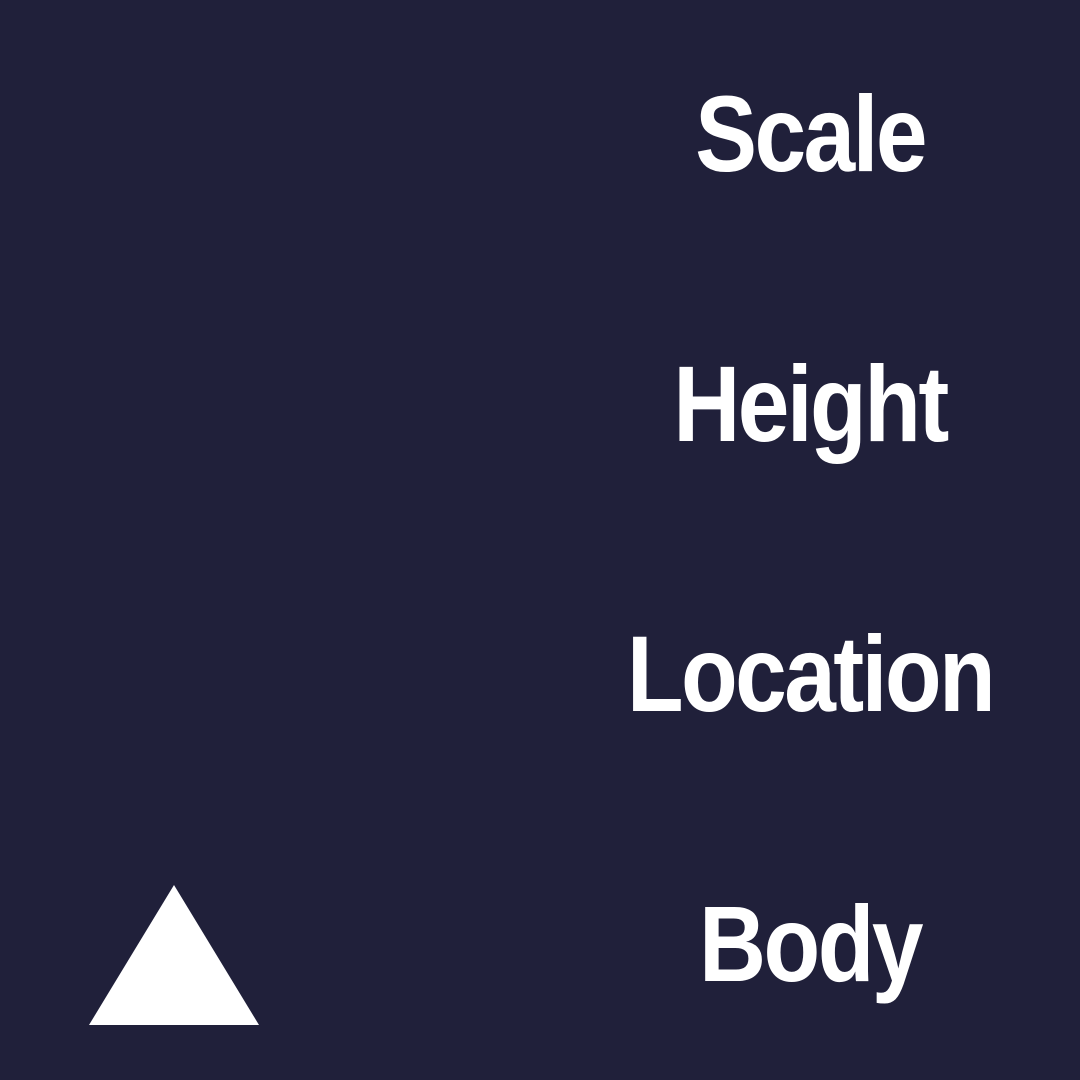 The height and width of the screenshot is (1080, 1080). Describe the element at coordinates (811, 403) in the screenshot. I see `label-height: Height` at that location.